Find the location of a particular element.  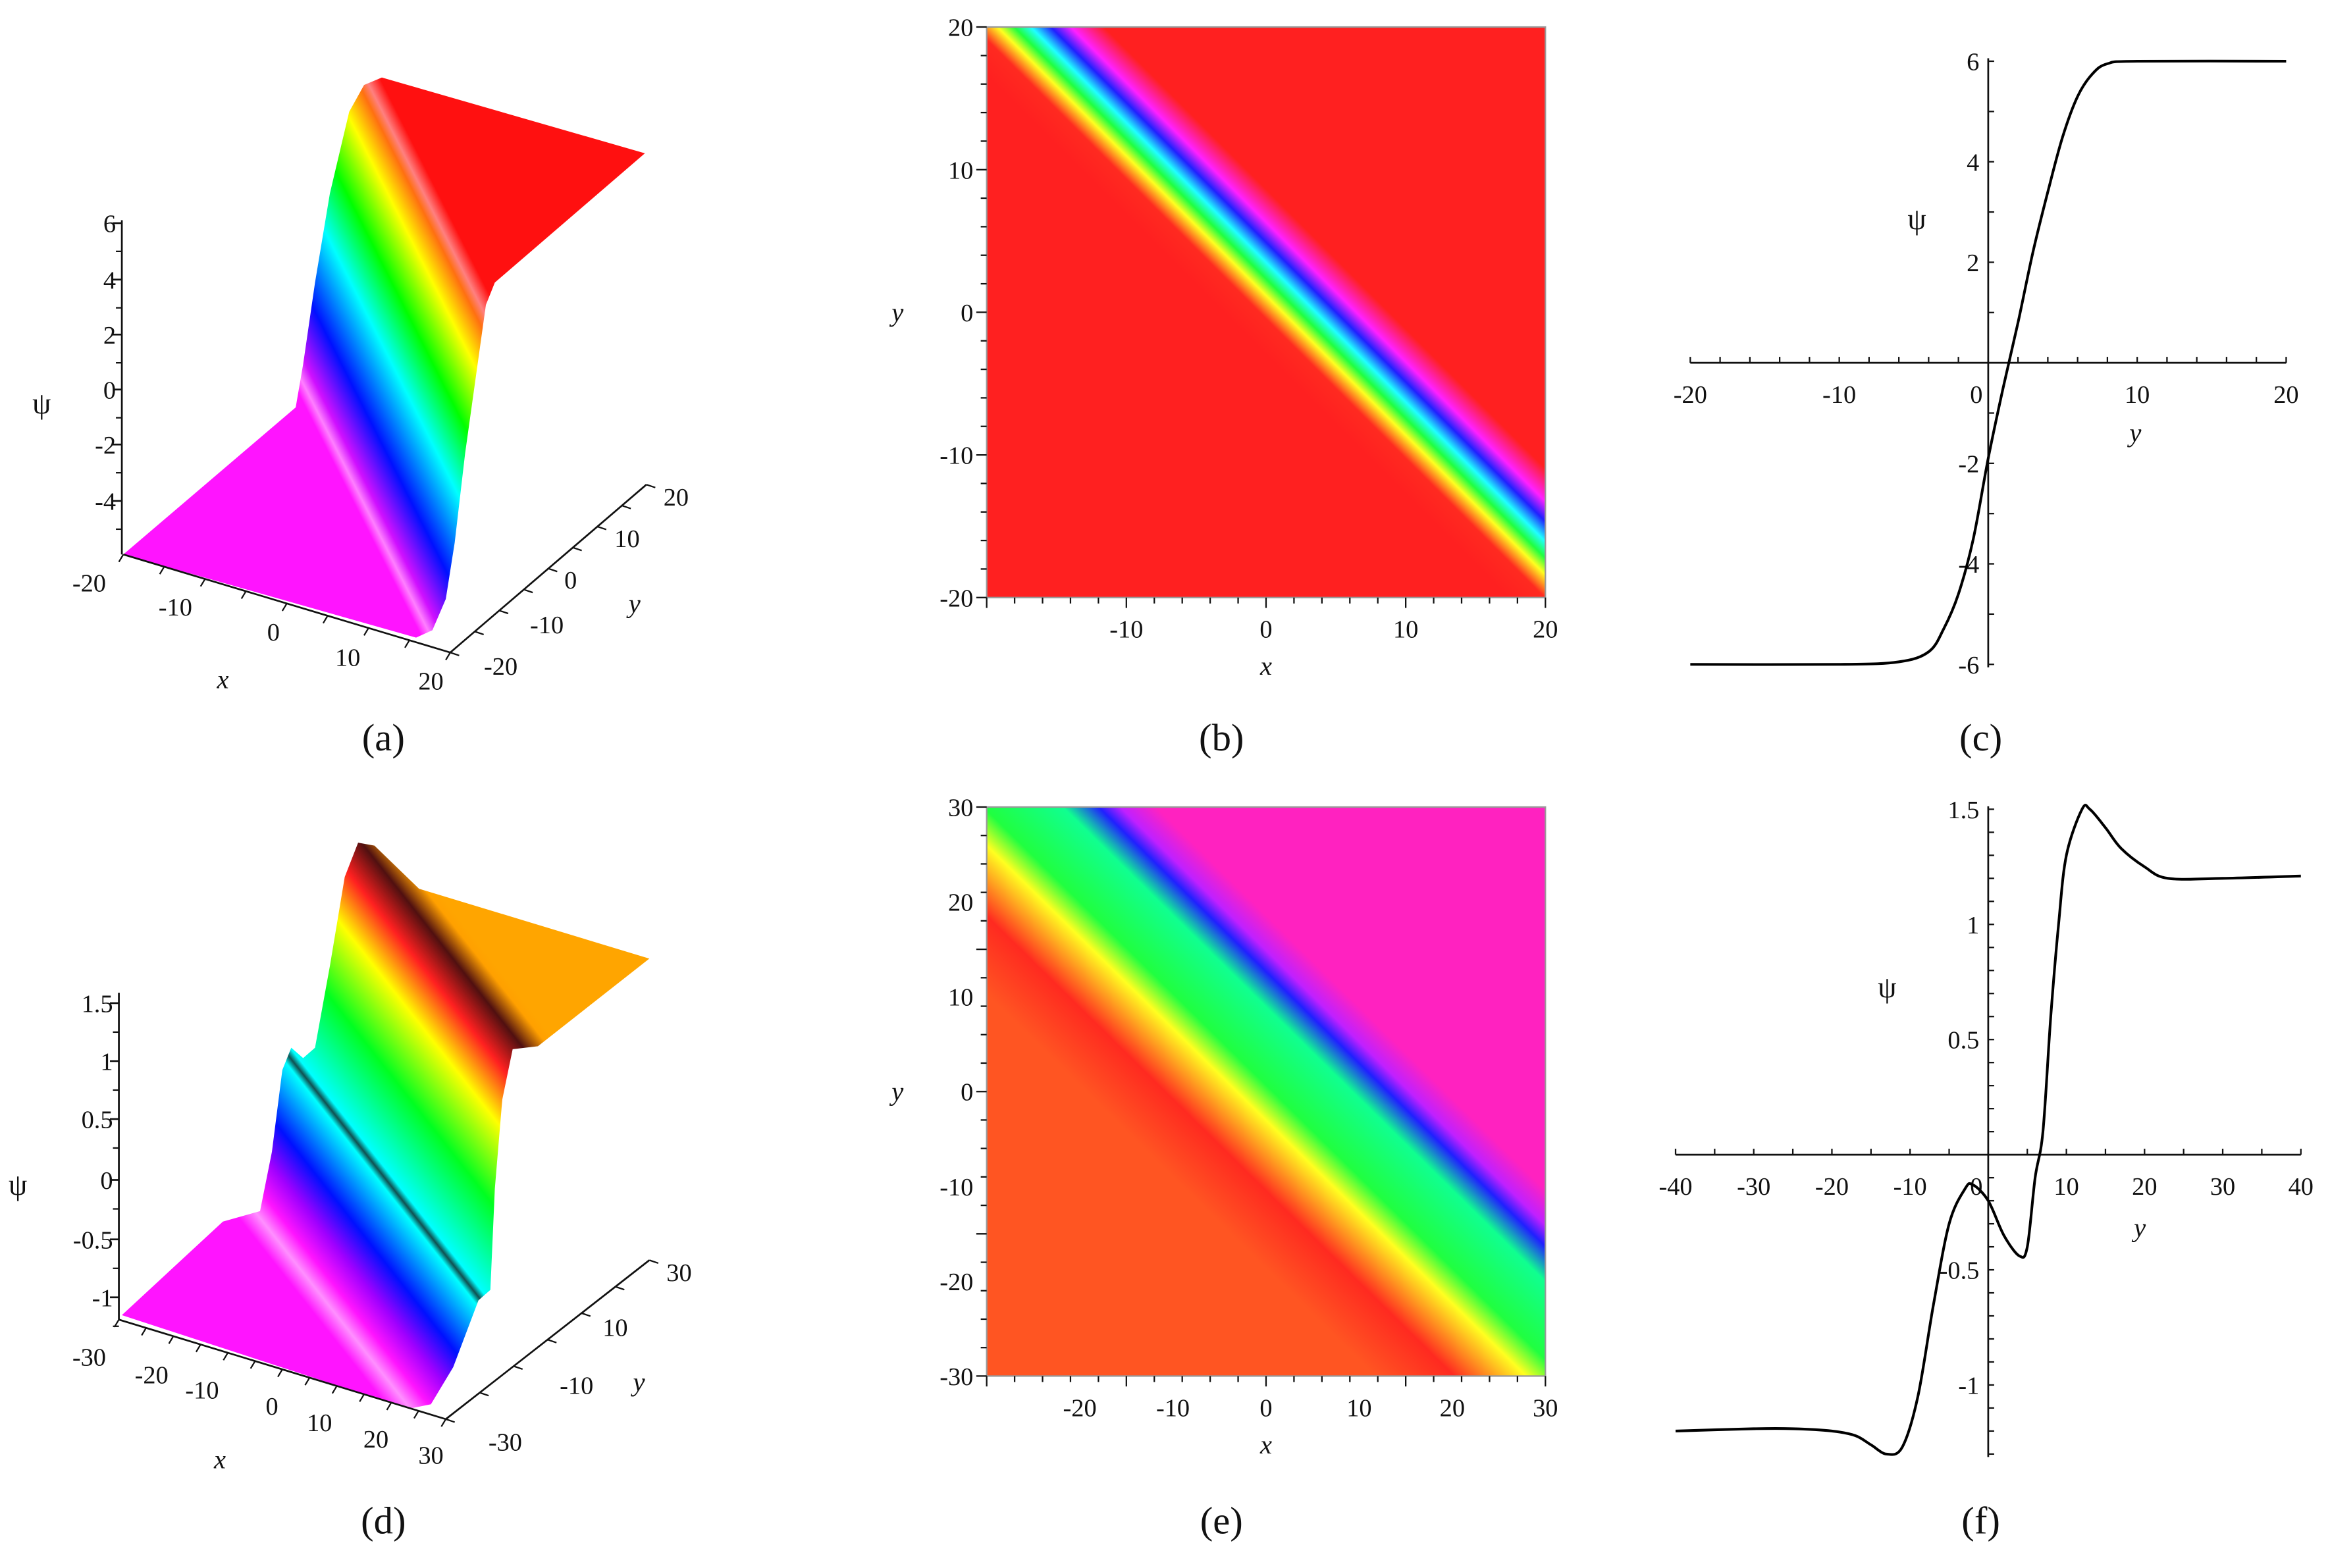

heatmap-e is located at coordinates (1266, 1092).